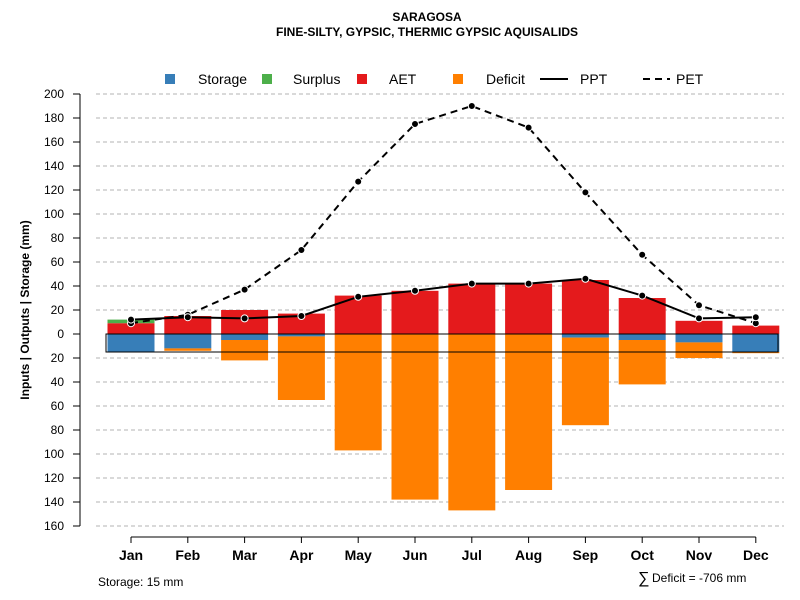  Describe the element at coordinates (458, 79) in the screenshot. I see `deficit-legend-swatch` at that location.